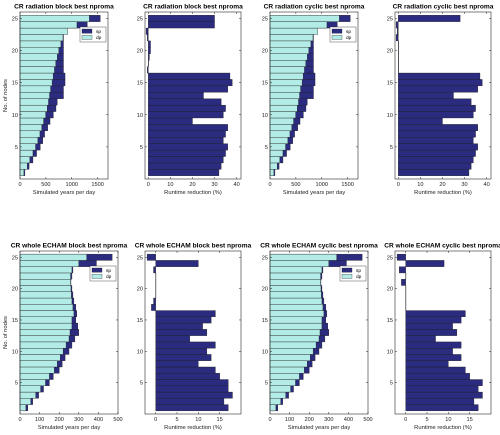  Describe the element at coordinates (486, 185) in the screenshot. I see `x-tick-label: 40` at that location.